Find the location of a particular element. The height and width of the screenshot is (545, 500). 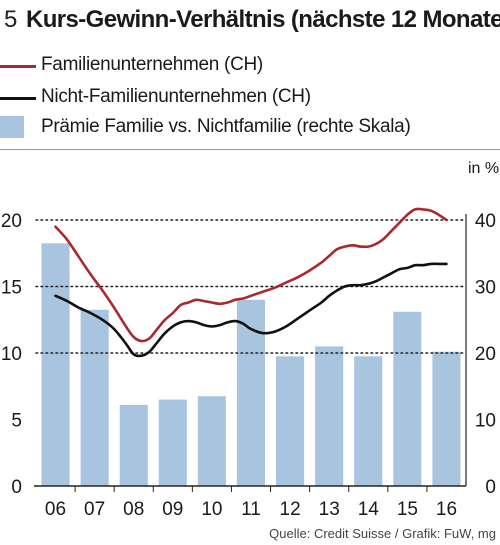

line-non-family is located at coordinates (251, 310).